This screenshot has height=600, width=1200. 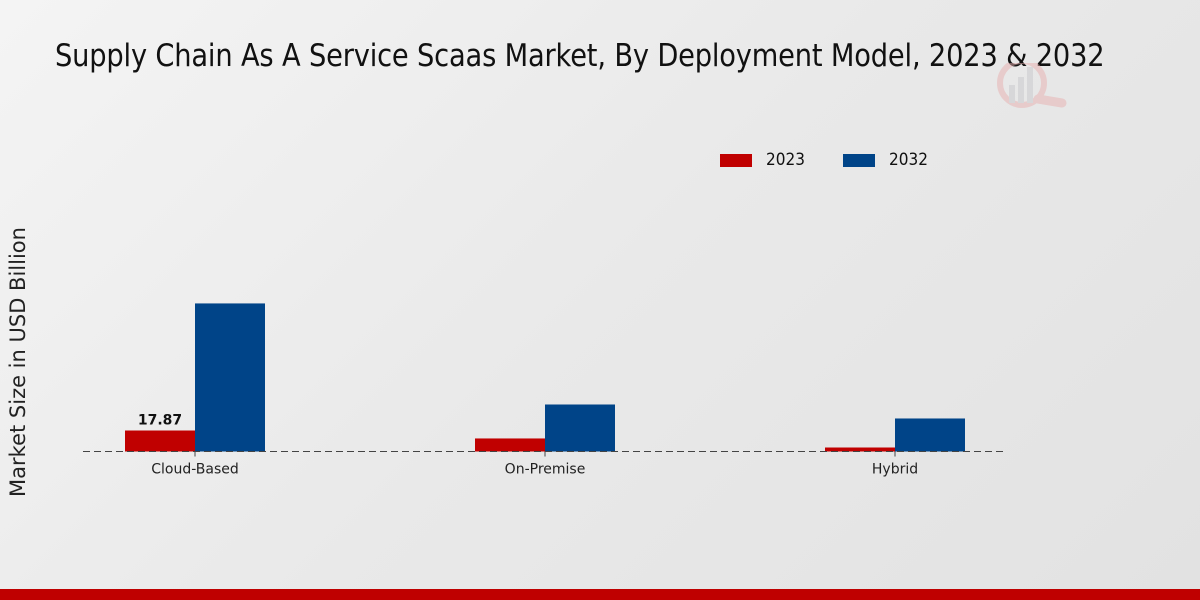 I want to click on legend-swatch-2032, so click(x=859, y=160).